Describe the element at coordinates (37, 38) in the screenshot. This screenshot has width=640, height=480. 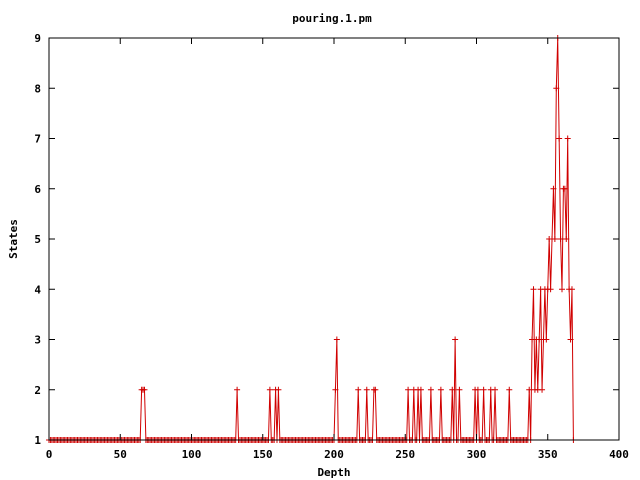
I see `y-tick-label: 9` at that location.